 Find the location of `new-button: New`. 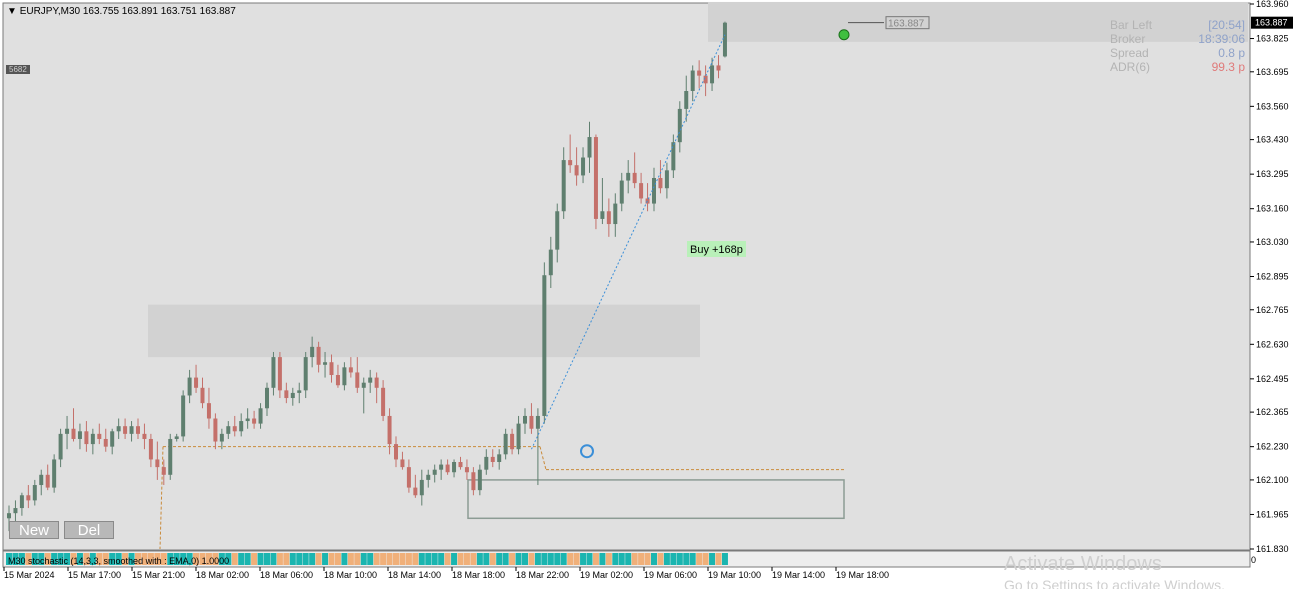

new-button: New is located at coordinates (34, 530).